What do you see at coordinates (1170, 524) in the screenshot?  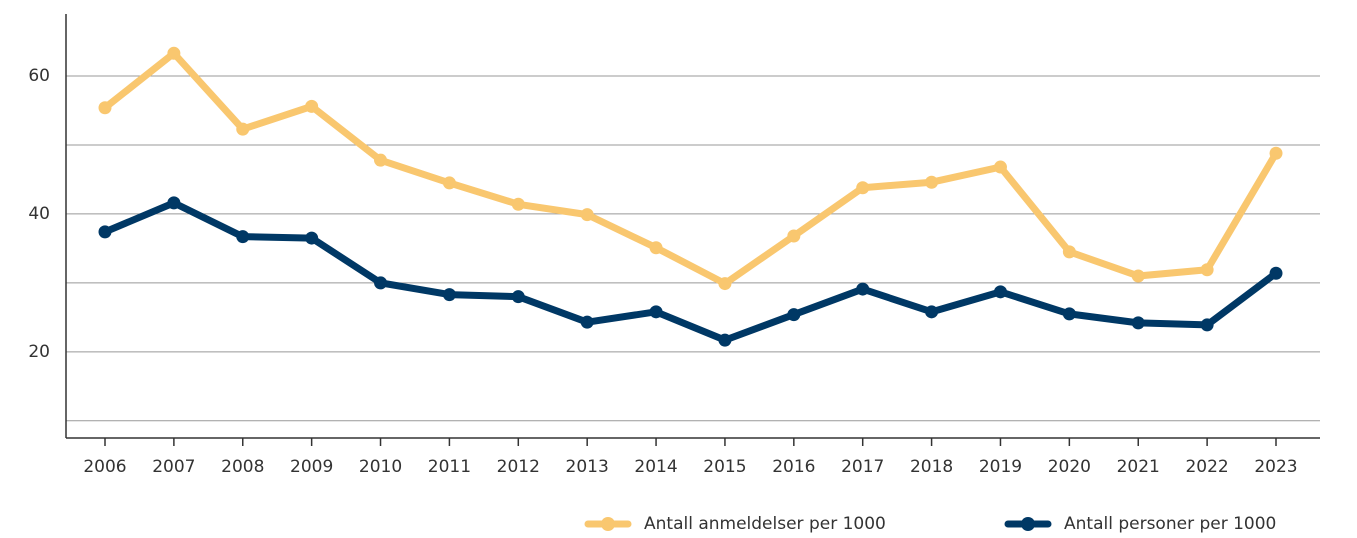 I see `legend-label: Antall personer per 1000` at bounding box center [1170, 524].